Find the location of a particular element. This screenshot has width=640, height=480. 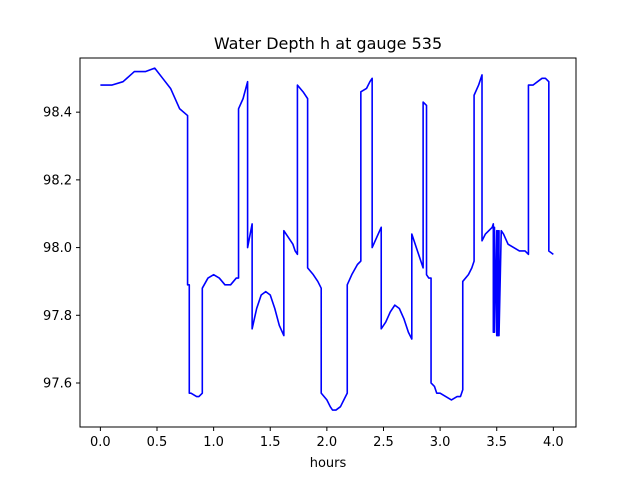

y-tick-label: 97.8 is located at coordinates (57, 316).